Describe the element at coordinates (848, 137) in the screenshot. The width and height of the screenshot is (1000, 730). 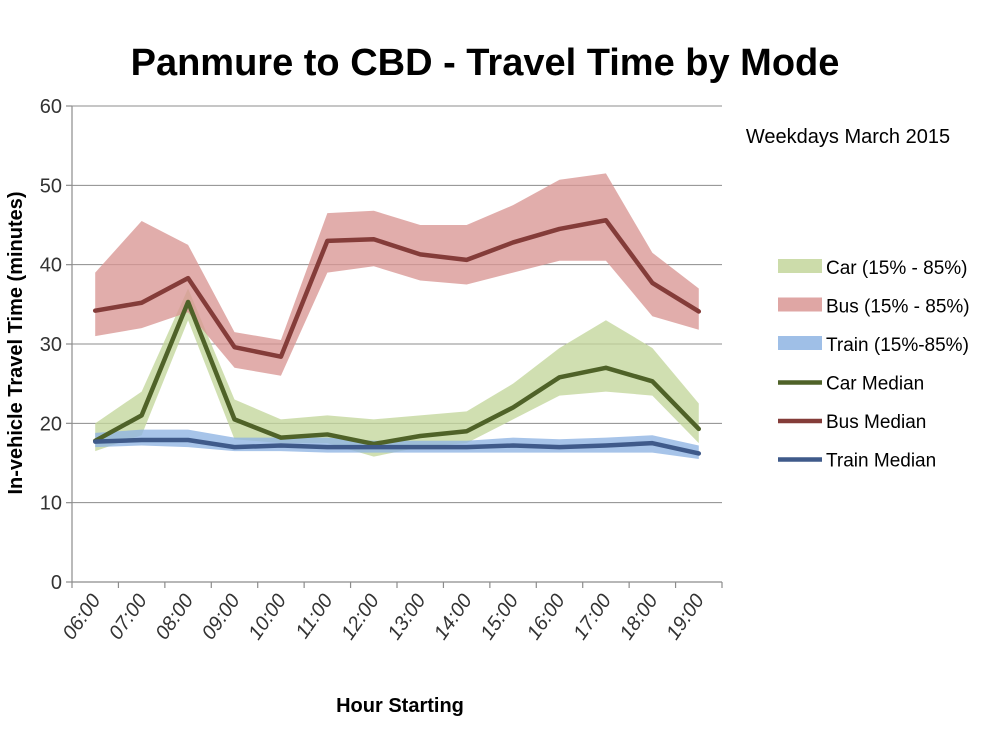
I see `chart-subtitle: Weekdays March 2015` at that location.